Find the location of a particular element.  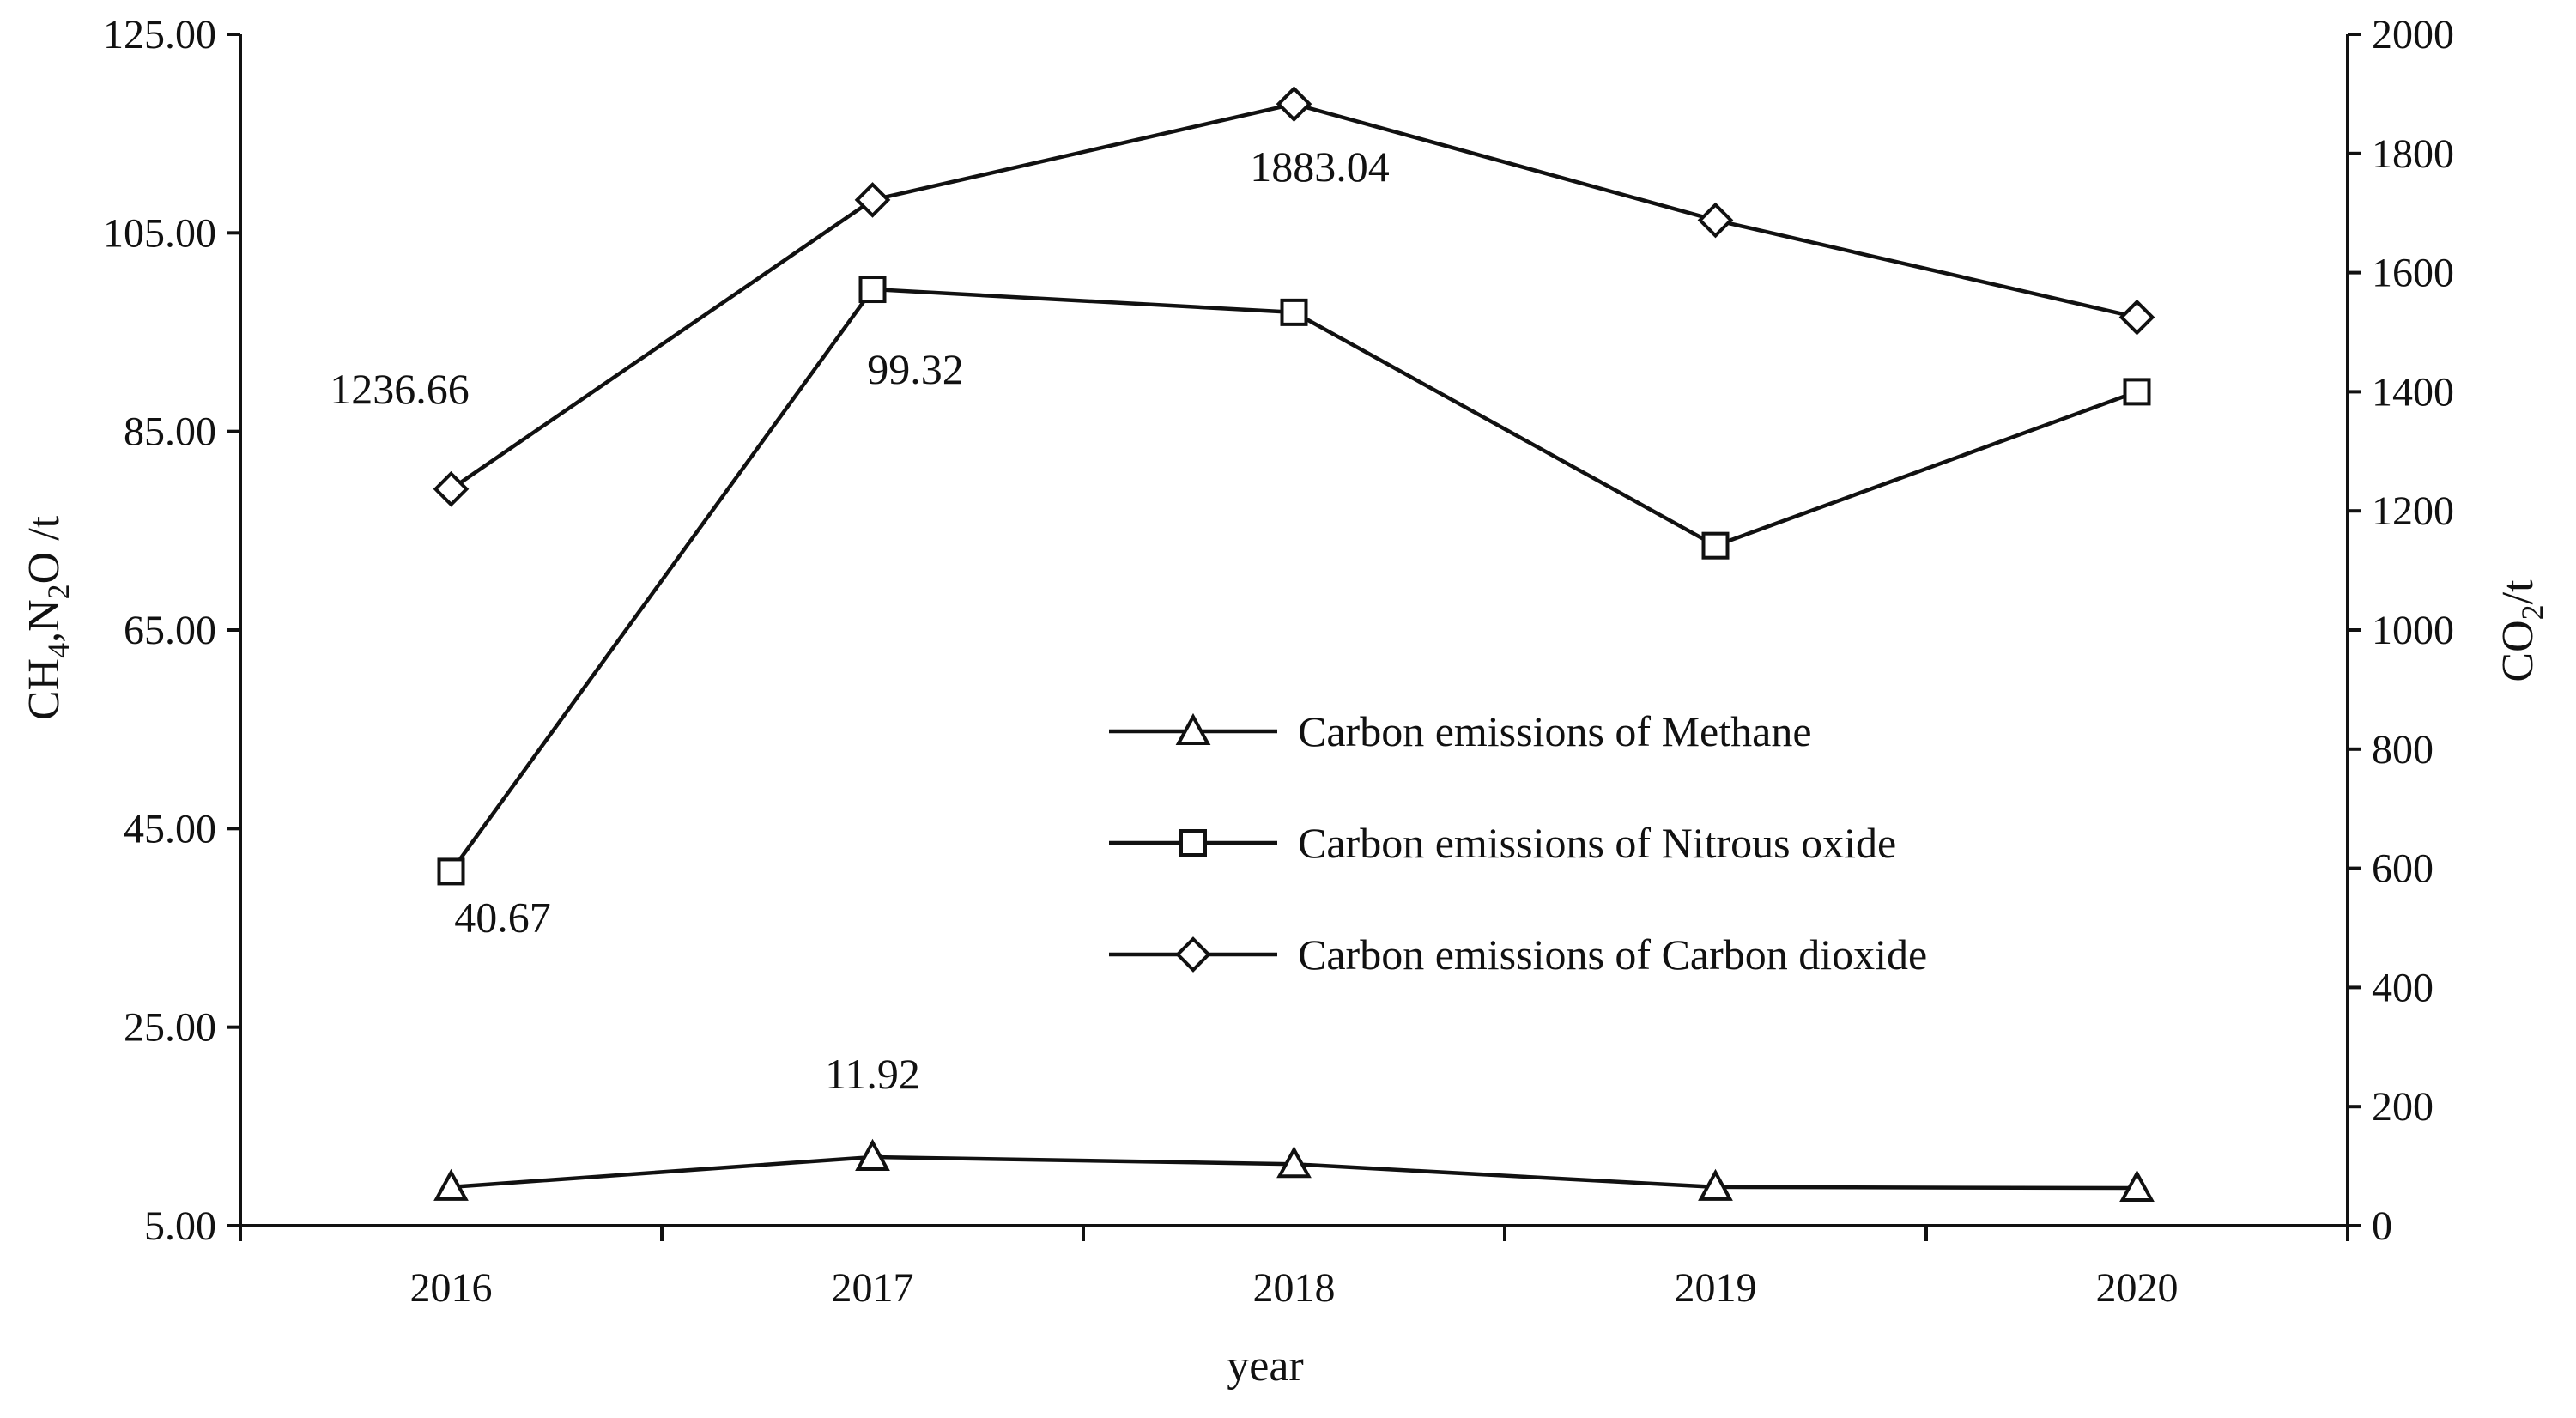

left-y-axis-title-mid: ,N is located at coordinates (44, 621).